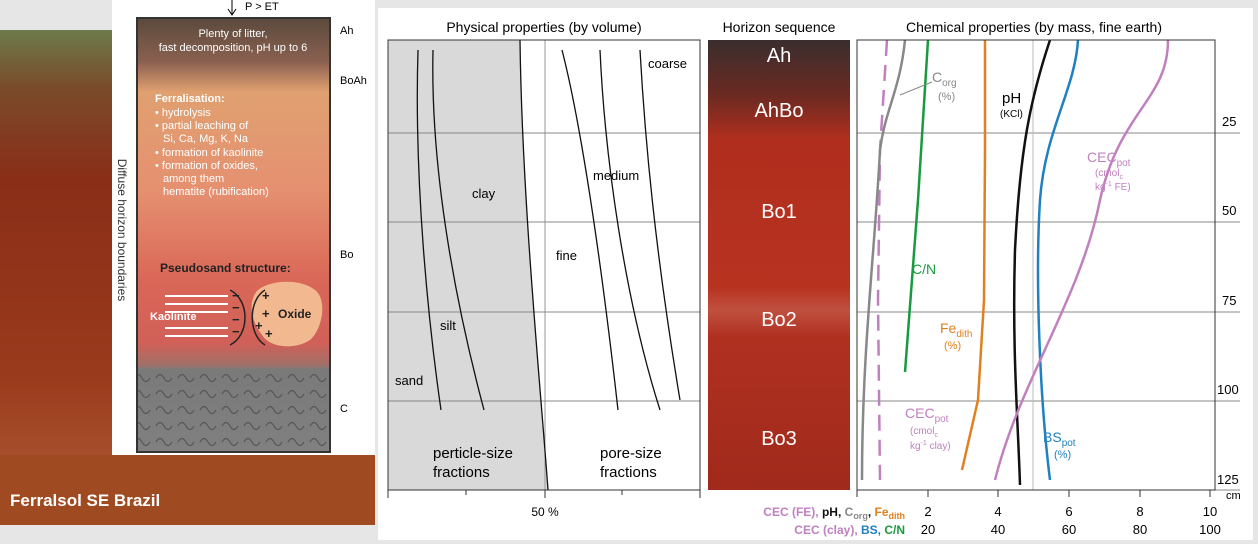 This screenshot has height=544, width=1258. What do you see at coordinates (1069, 529) in the screenshot?
I see `x-tick-label: 60` at bounding box center [1069, 529].